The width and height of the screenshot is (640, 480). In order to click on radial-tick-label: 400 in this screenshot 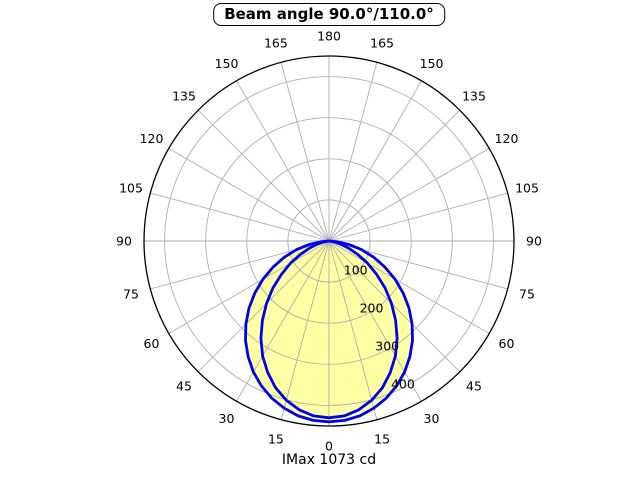, I will do `click(403, 383)`.